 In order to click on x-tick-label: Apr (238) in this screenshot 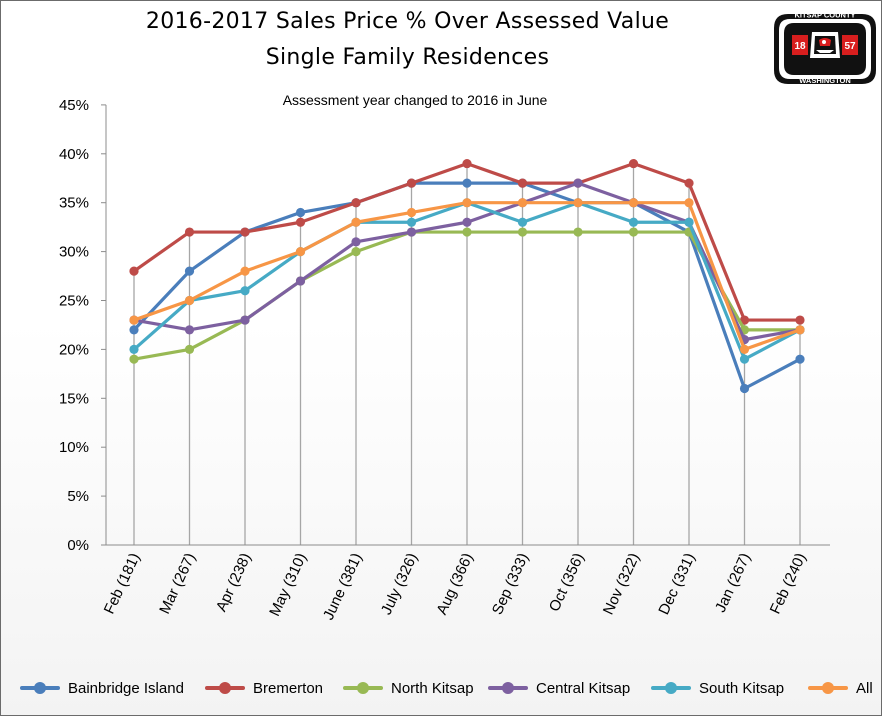, I will do `click(234, 583)`.